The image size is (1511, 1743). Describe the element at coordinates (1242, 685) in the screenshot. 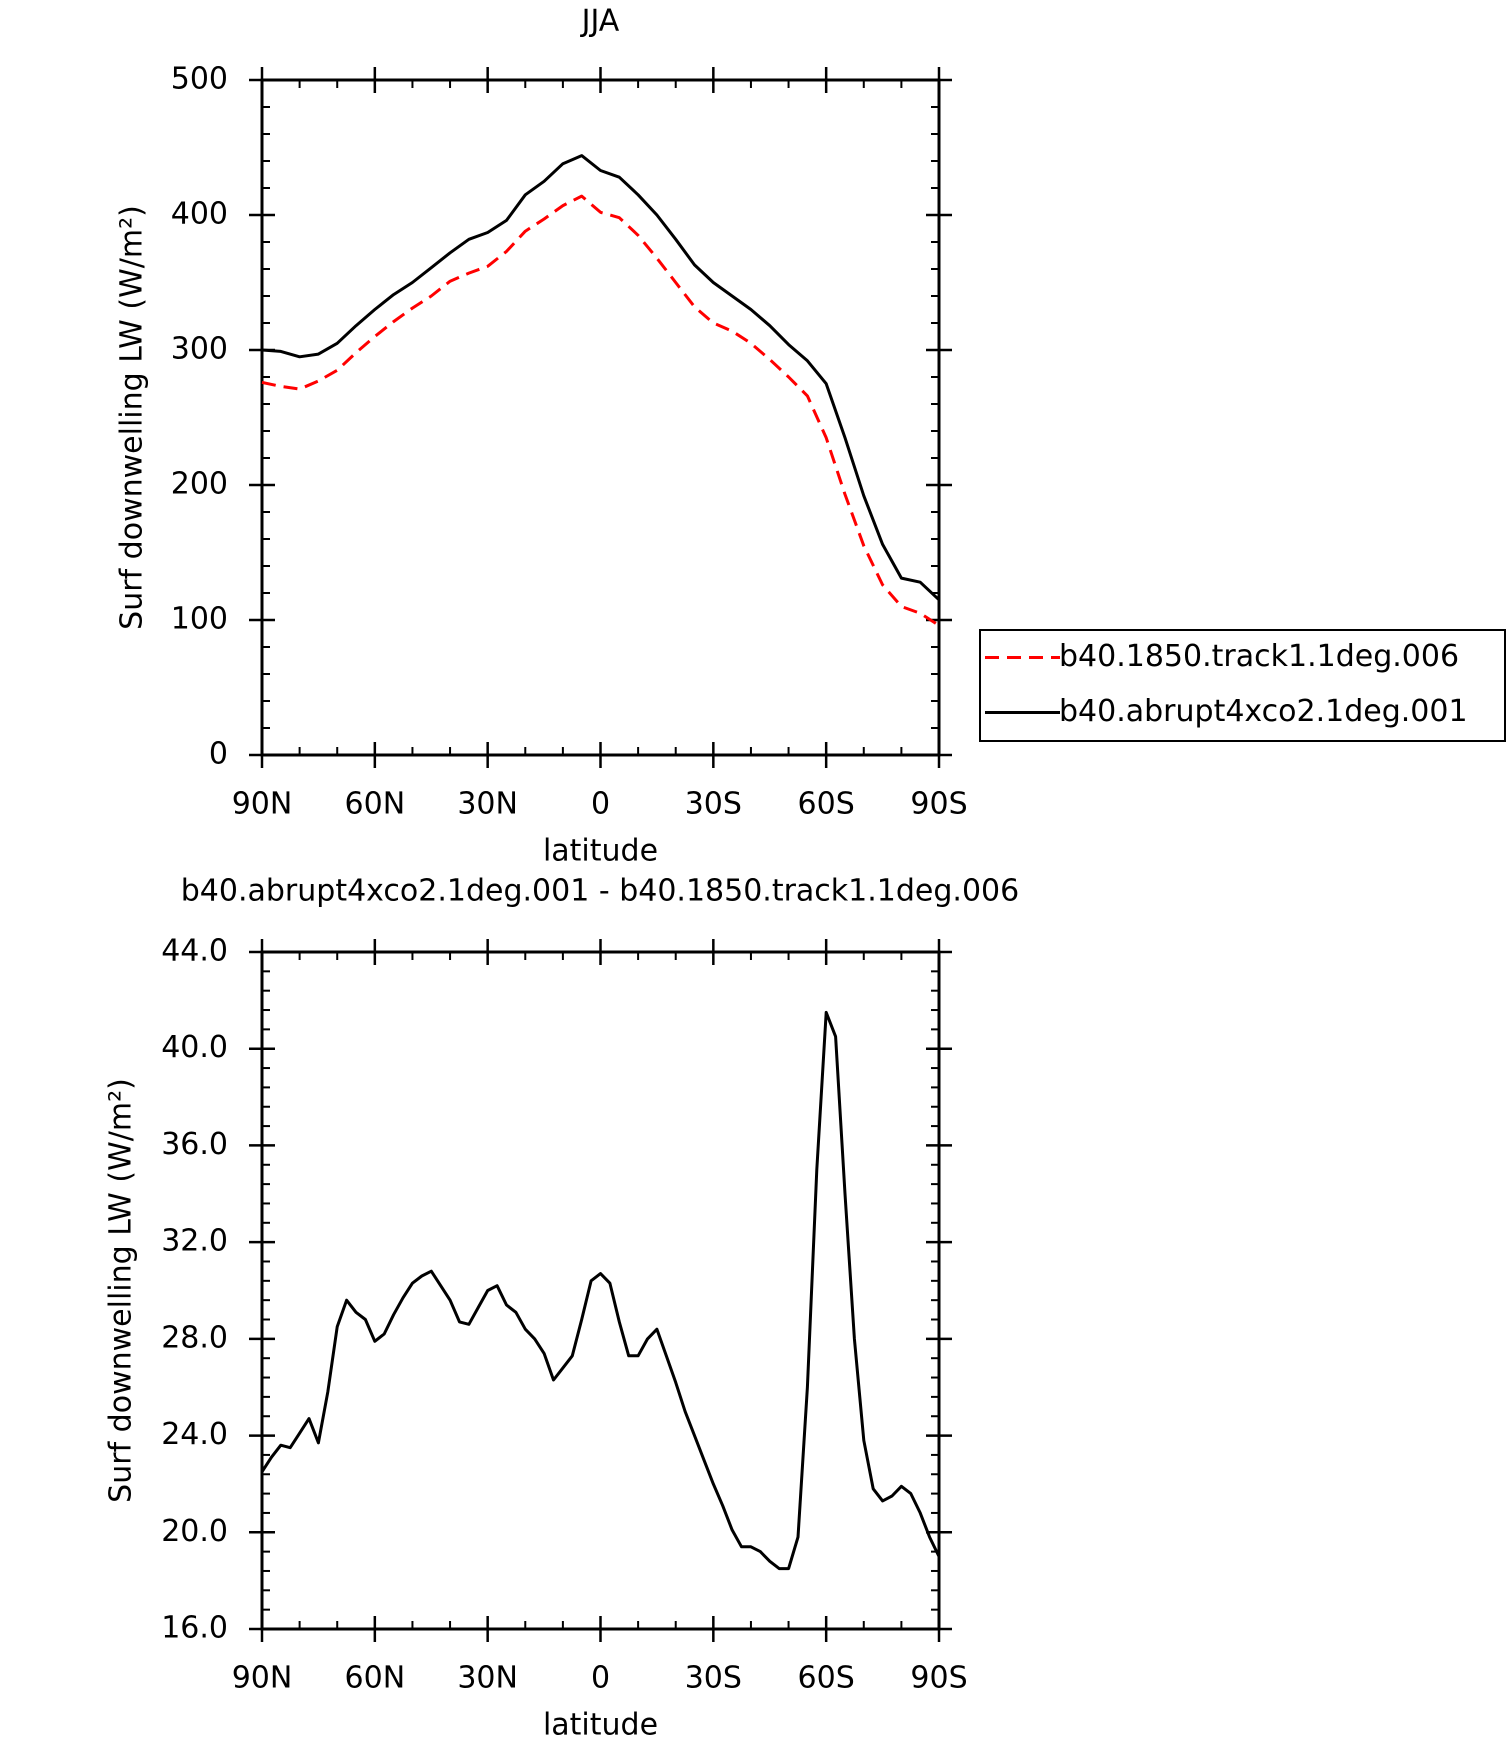

I see `legend-box` at that location.